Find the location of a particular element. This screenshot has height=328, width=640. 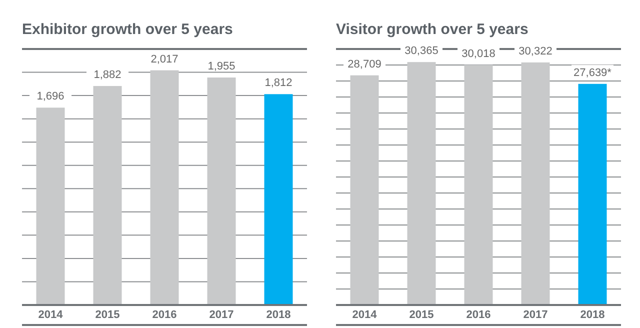

data-label: 1,955 is located at coordinates (222, 66).